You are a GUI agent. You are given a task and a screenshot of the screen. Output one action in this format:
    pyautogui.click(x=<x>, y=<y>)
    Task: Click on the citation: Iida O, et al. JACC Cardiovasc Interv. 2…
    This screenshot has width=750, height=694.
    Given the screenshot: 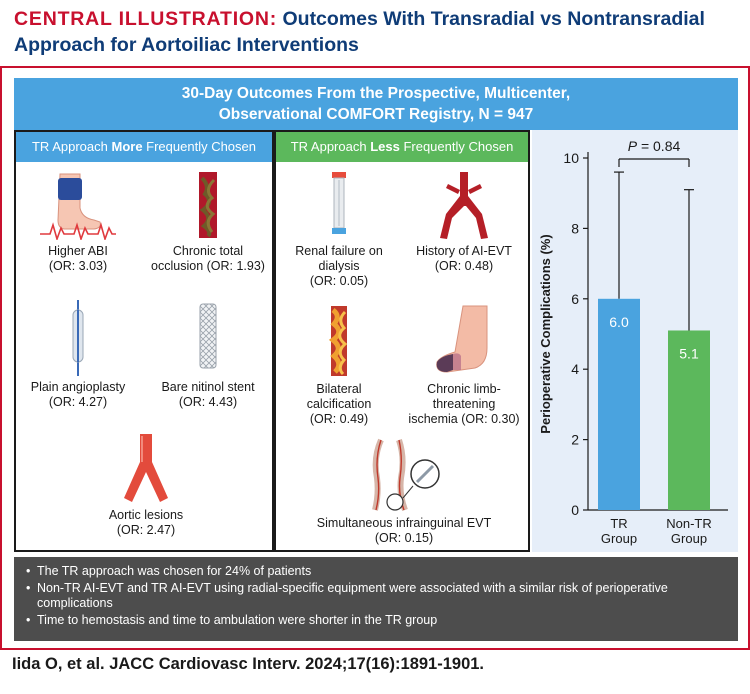 What is the action you would take?
    pyautogui.click(x=248, y=664)
    